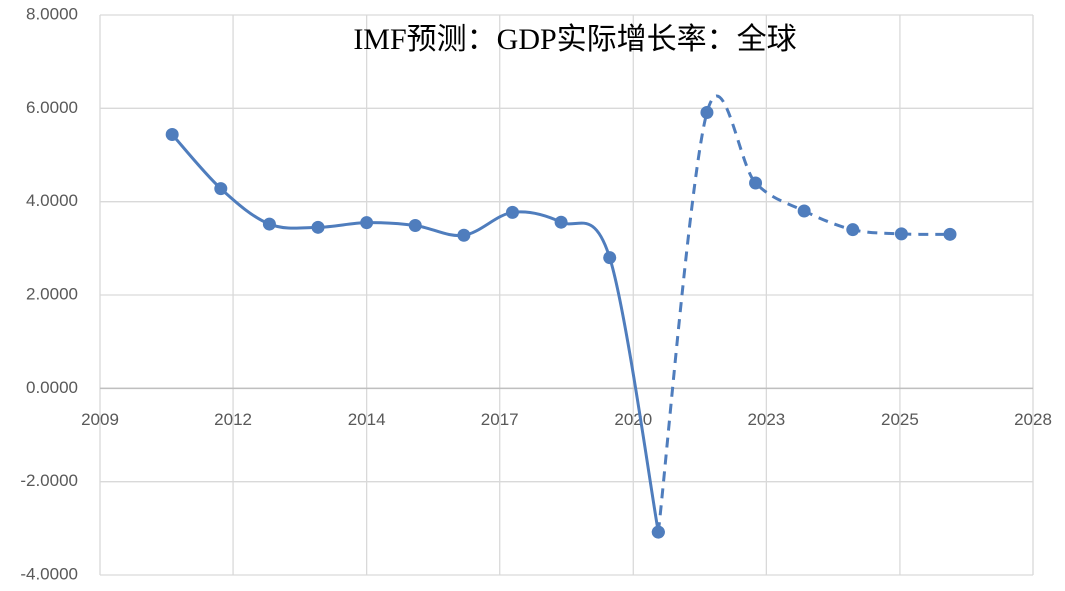 The image size is (1065, 591). I want to click on x-tick-label: 2023, so click(766, 419).